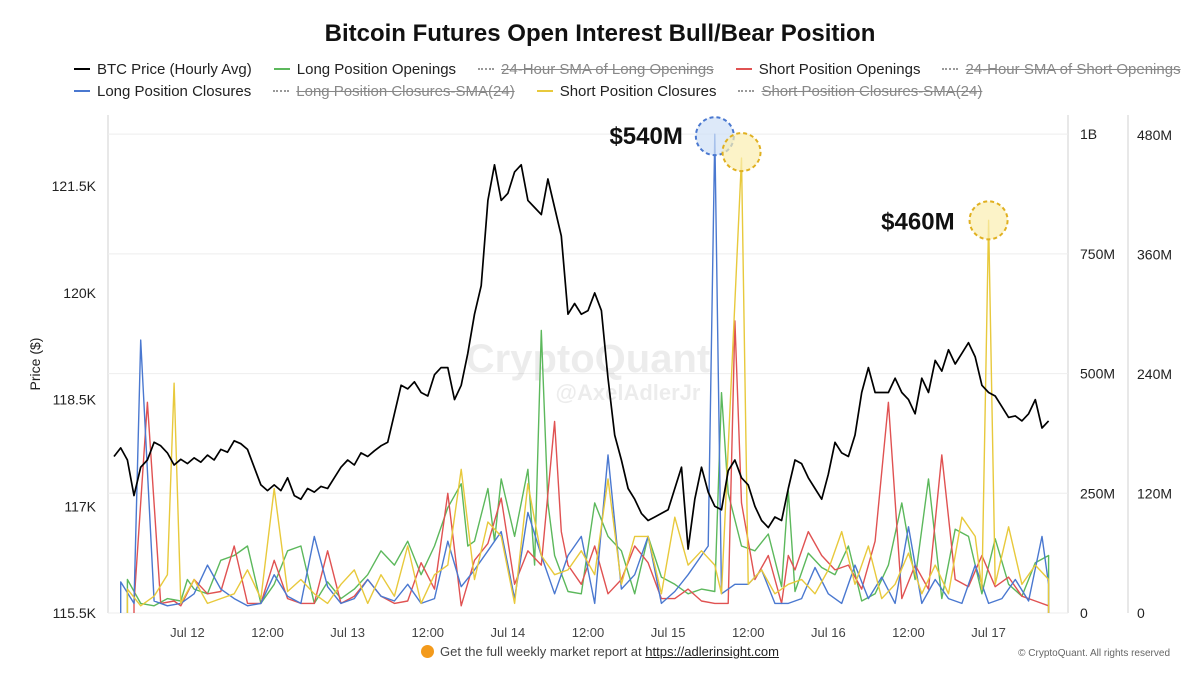 This screenshot has width=1200, height=675. Describe the element at coordinates (628, 392) in the screenshot. I see `watermark-handle: @AxelAdlerJr` at that location.